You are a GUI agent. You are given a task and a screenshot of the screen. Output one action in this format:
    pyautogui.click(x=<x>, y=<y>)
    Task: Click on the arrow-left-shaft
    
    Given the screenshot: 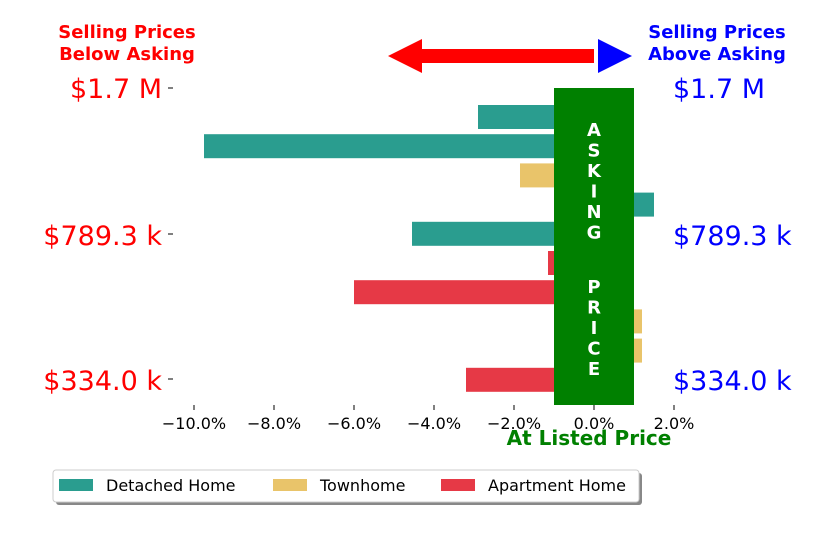 What is the action you would take?
    pyautogui.click(x=507, y=56)
    